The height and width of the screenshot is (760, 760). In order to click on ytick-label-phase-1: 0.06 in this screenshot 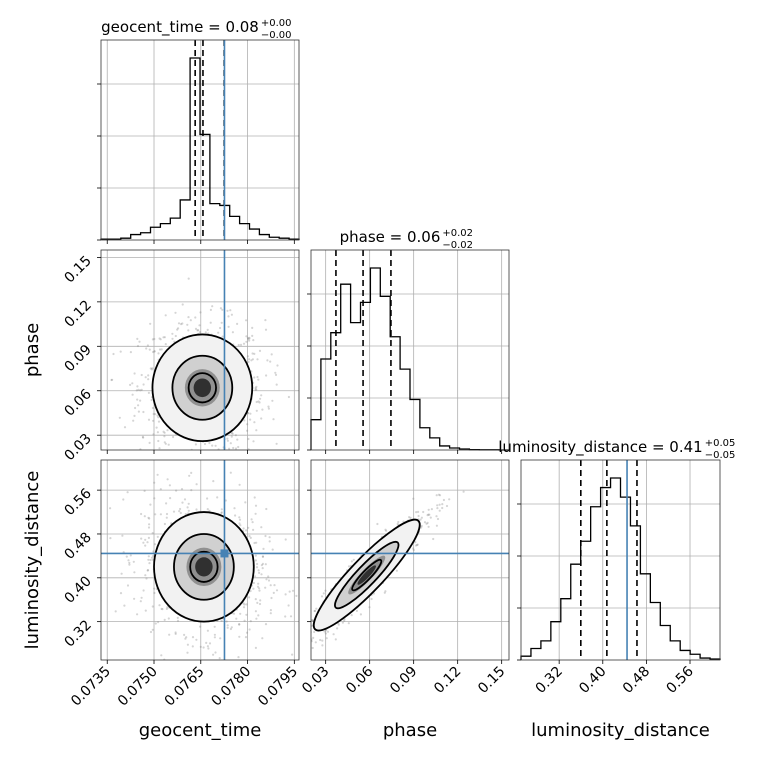, I will do `click(77, 402)`.